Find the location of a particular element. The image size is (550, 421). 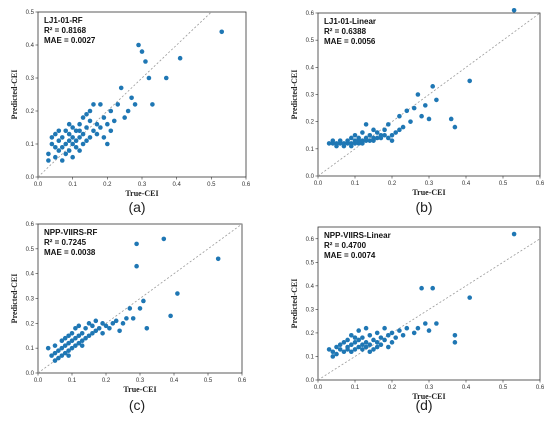

x-tick-label: 0.5 is located at coordinates (211, 185).